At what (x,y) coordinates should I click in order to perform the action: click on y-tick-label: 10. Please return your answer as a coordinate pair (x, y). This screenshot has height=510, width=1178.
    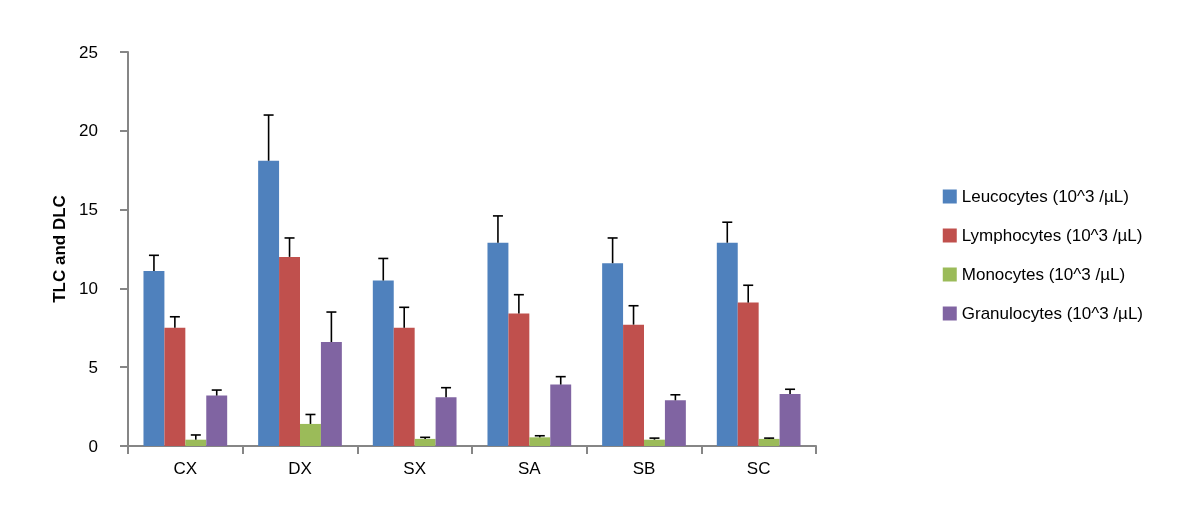
    Looking at the image, I should click on (88, 288).